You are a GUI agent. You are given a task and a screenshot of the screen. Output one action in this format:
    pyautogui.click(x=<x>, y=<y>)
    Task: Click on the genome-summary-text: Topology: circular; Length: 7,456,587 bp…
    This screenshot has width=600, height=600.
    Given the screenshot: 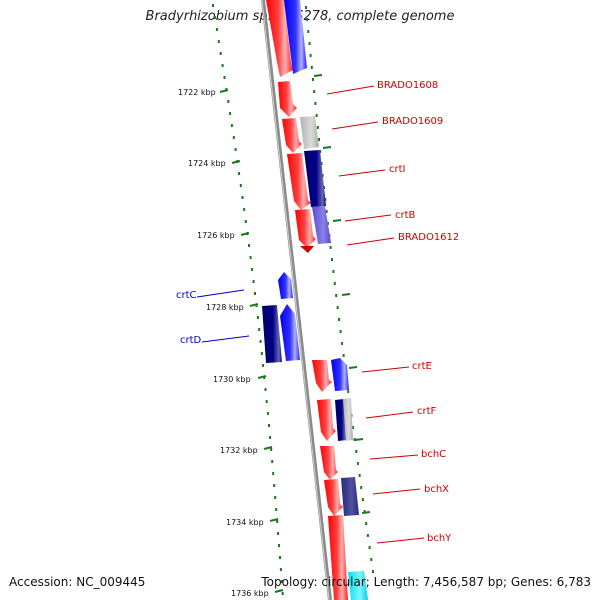 What is the action you would take?
    pyautogui.click(x=426, y=582)
    